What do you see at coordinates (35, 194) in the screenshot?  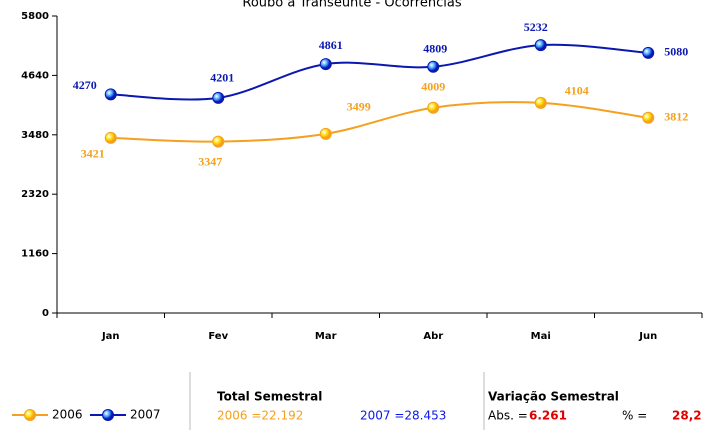 I see `y-tick-label: 2320` at bounding box center [35, 194].